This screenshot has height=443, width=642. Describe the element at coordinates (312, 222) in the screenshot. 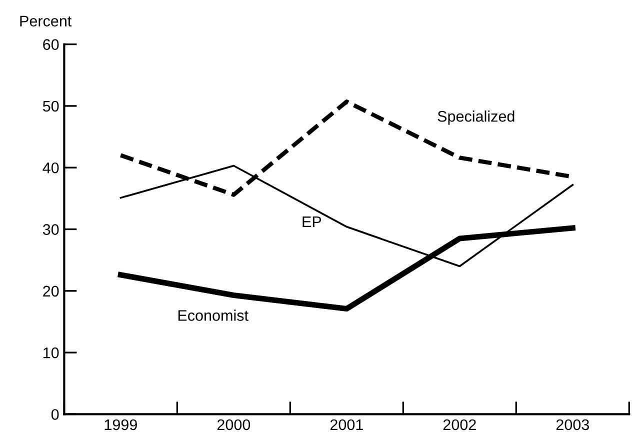

I see `series-label: EP` at that location.